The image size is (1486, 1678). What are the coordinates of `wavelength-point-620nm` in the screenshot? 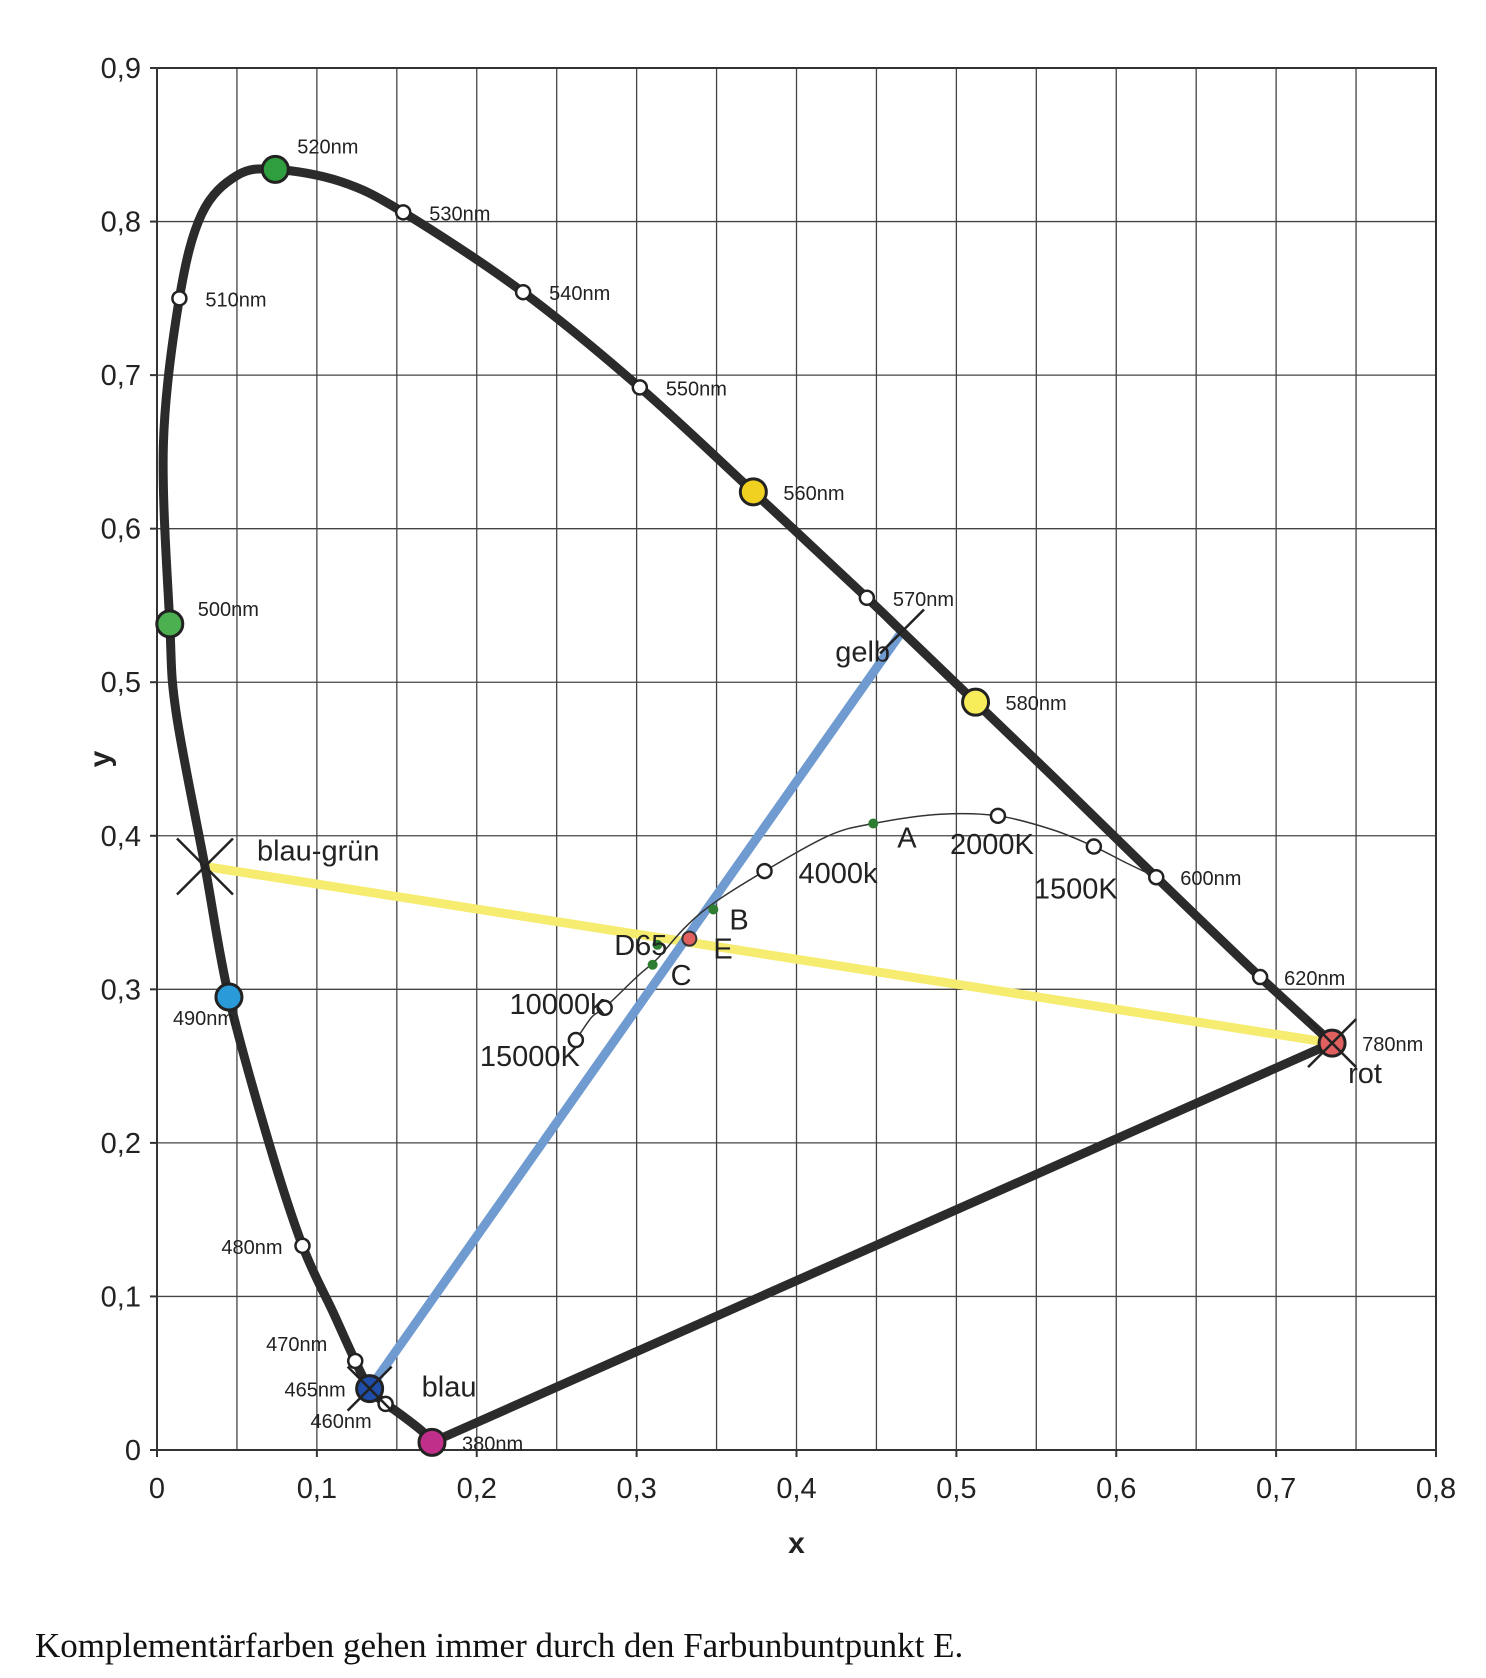 It's located at (1260, 977).